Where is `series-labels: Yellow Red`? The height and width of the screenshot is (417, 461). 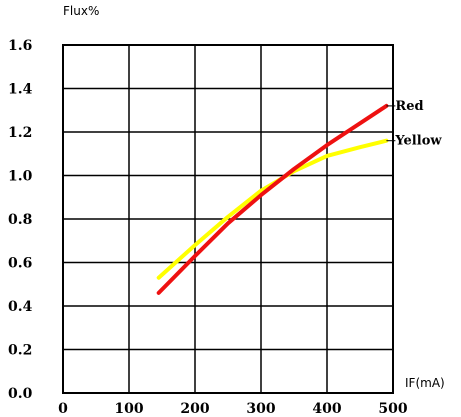
series-labels: Yellow Red is located at coordinates (414, 124).